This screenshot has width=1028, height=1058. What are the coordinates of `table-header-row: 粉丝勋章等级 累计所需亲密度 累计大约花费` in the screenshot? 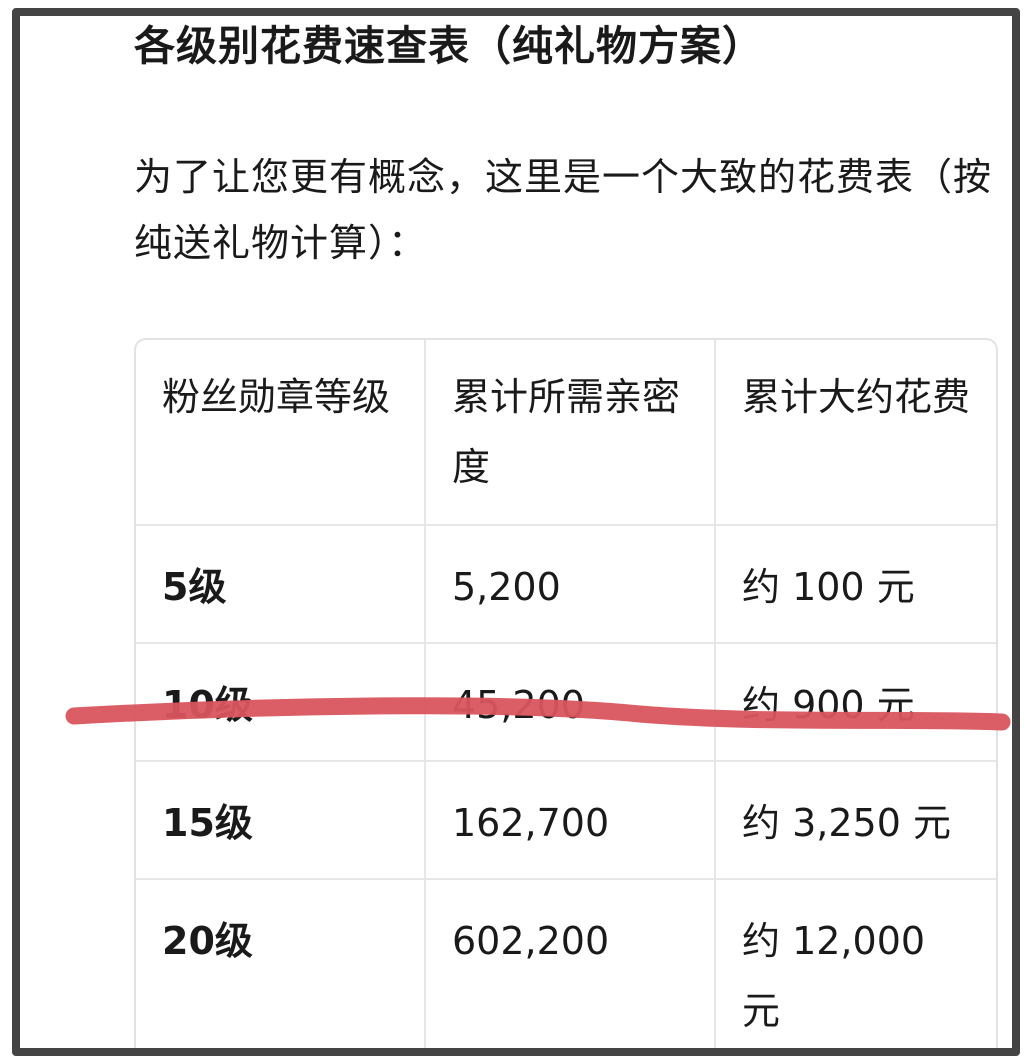 It's located at (566, 433).